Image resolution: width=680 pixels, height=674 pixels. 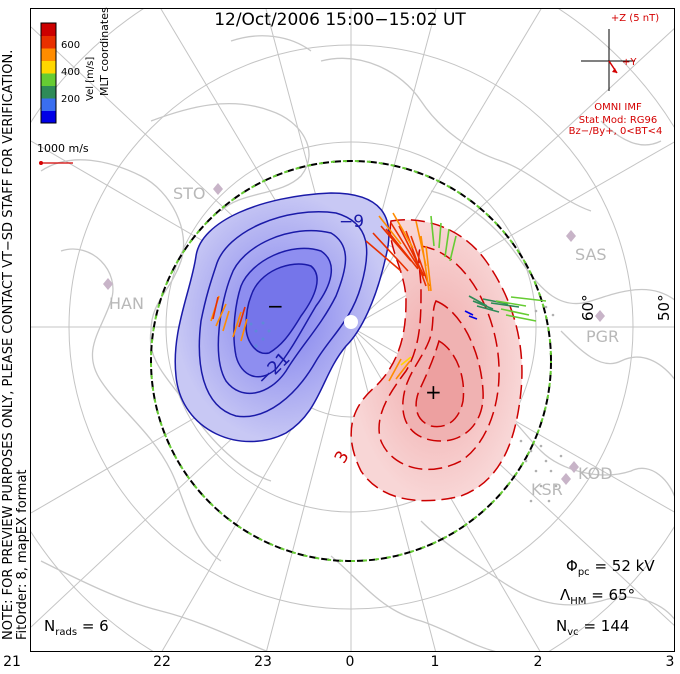 I want to click on scale-vector-label: 1000 m/s, so click(x=63, y=148).